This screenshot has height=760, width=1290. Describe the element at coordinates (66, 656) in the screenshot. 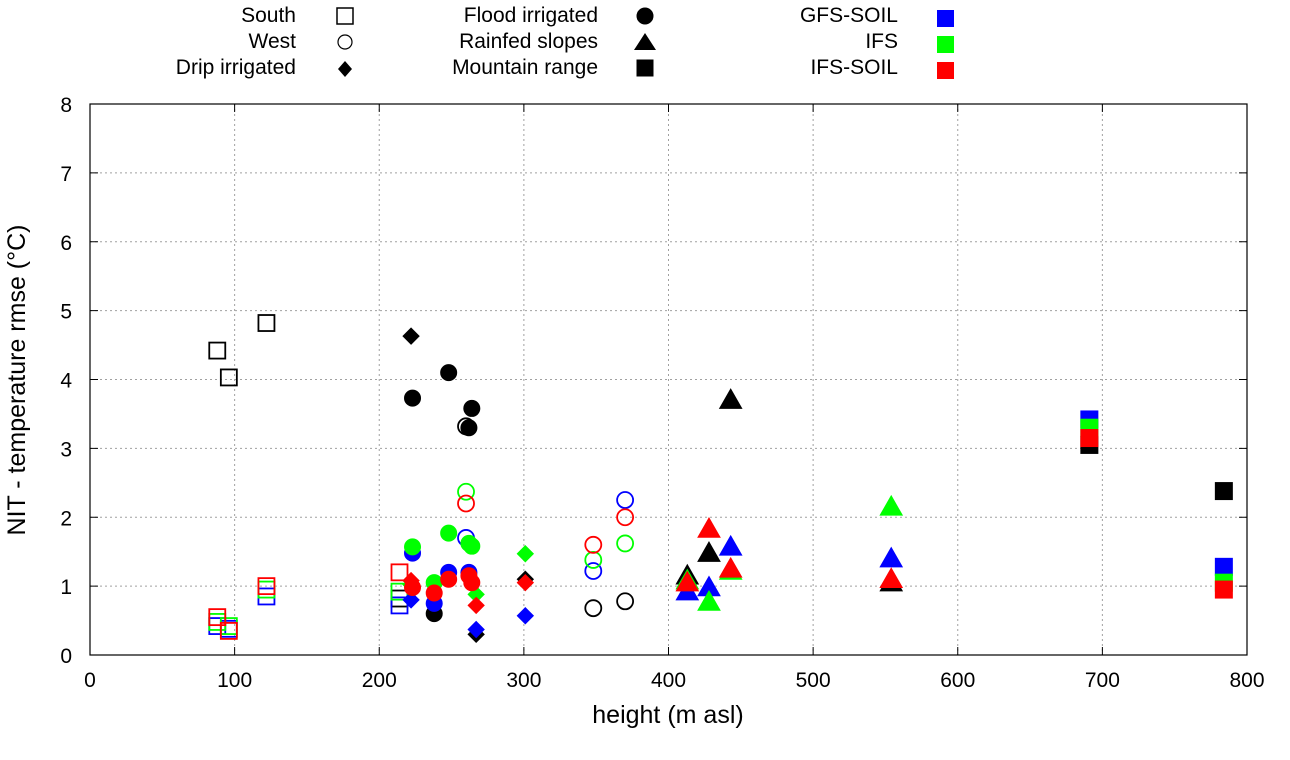

I see `y-tick-label: 0` at that location.